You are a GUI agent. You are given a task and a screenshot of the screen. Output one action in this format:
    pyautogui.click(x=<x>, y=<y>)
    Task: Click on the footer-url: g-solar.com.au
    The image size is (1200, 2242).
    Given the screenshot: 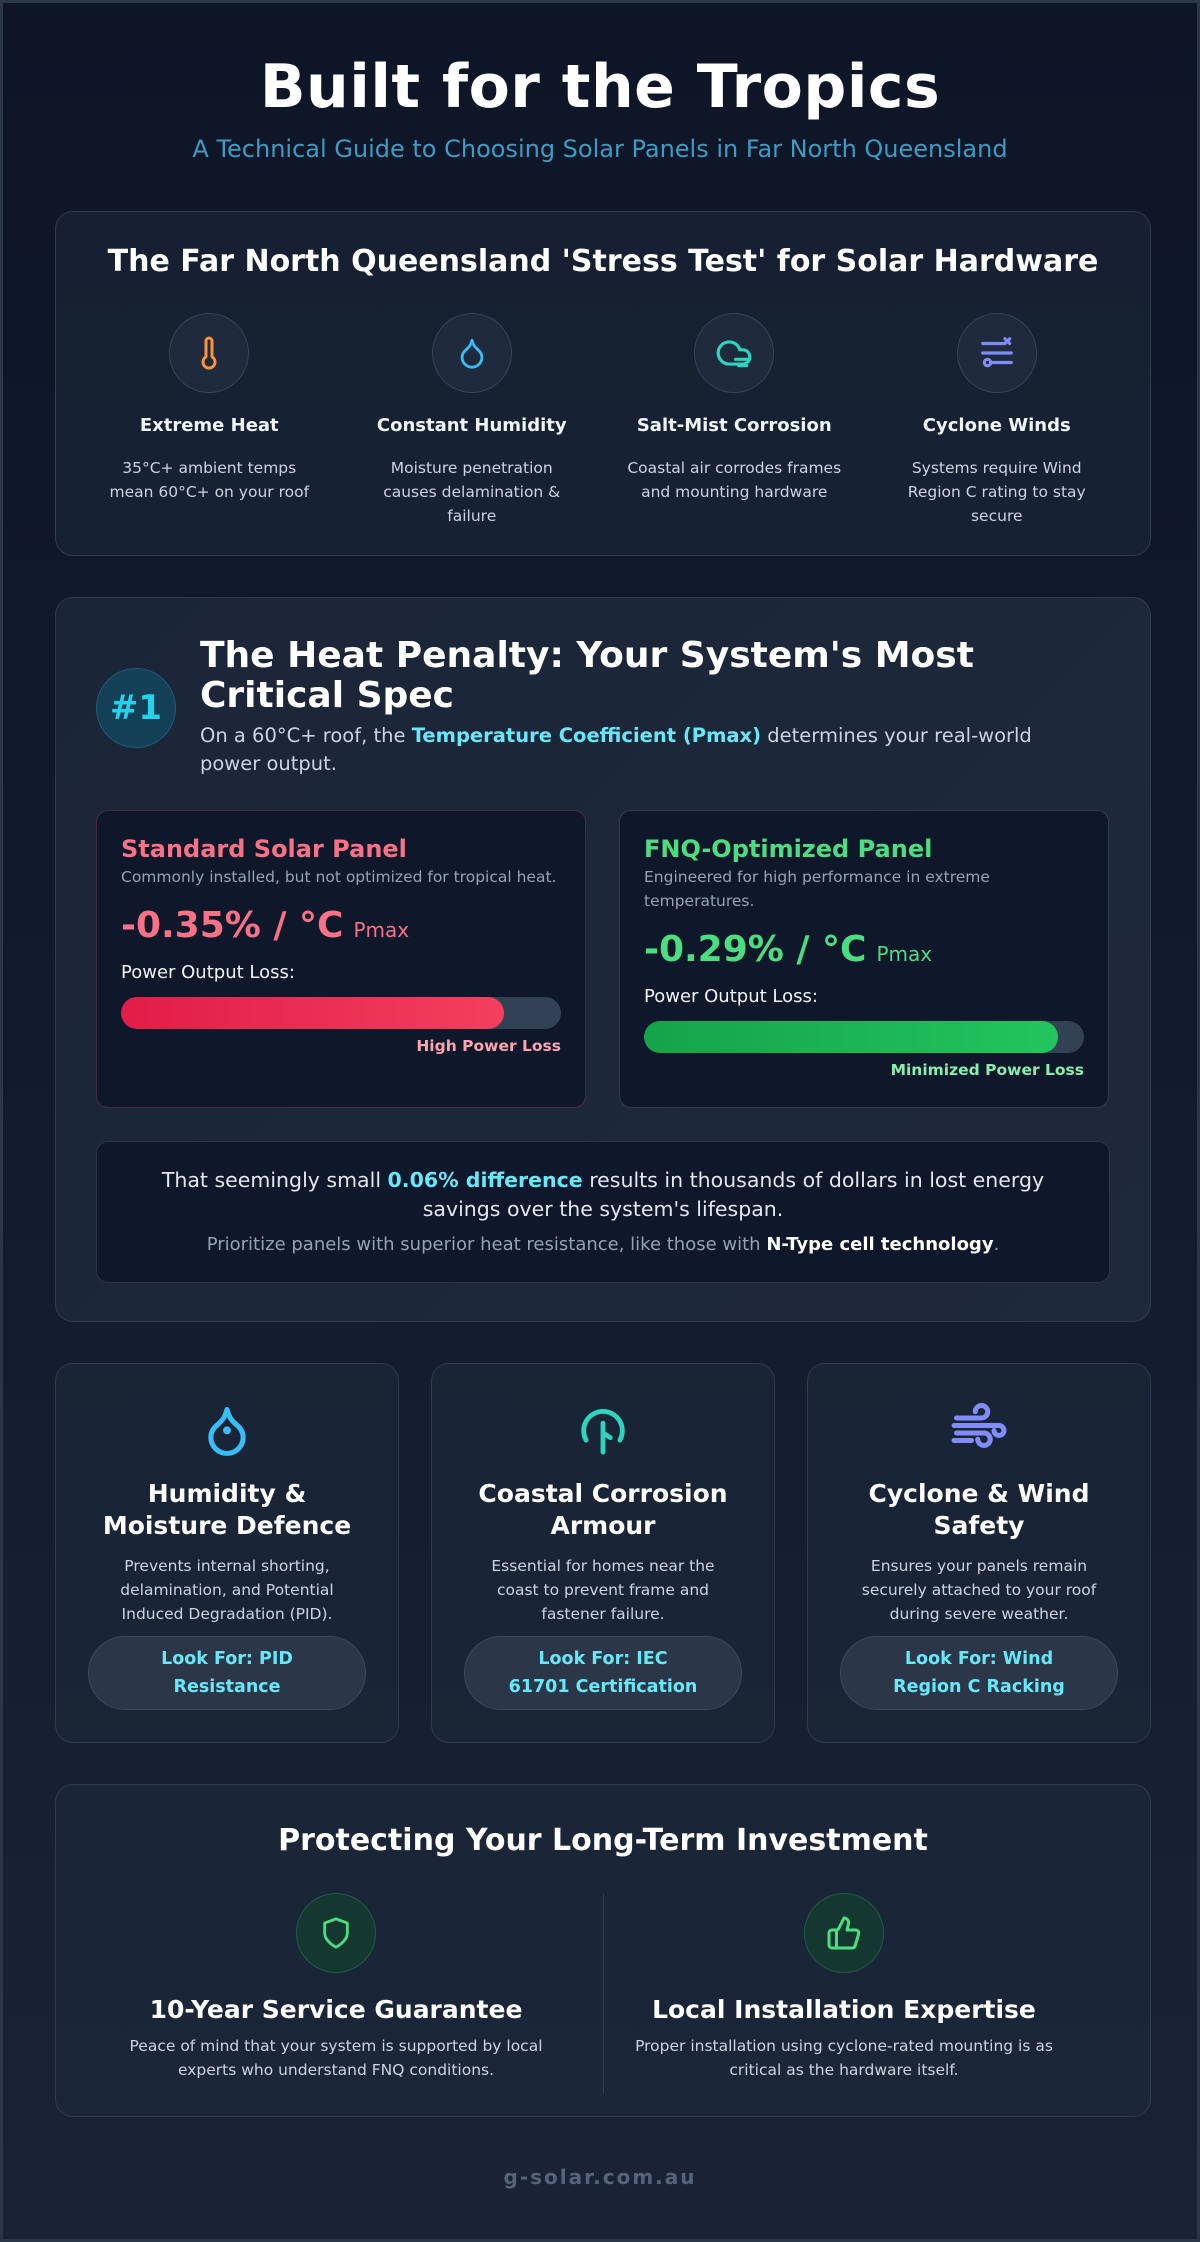 What is the action you would take?
    pyautogui.click(x=600, y=2177)
    